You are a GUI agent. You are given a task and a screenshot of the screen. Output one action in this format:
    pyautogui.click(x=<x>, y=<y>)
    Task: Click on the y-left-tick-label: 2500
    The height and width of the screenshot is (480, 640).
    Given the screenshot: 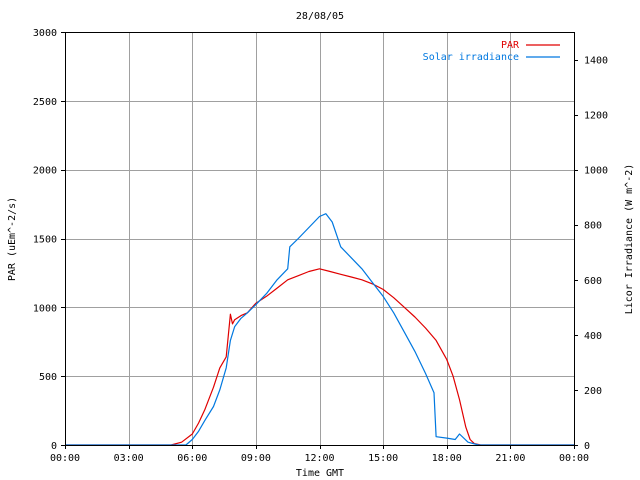 What is the action you would take?
    pyautogui.click(x=45, y=102)
    